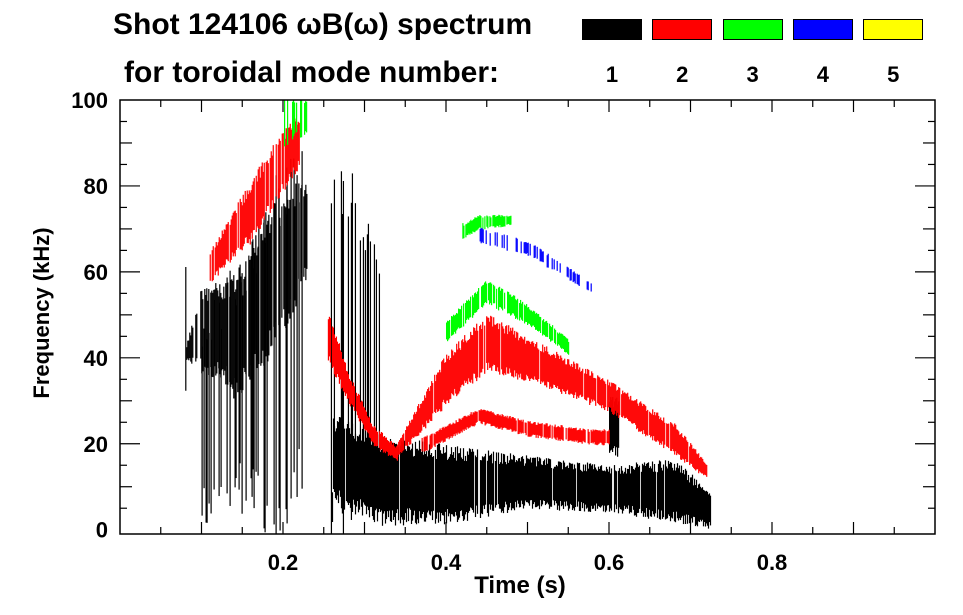  Describe the element at coordinates (893, 74) in the screenshot. I see `legend-label-mode-5: 5` at that location.